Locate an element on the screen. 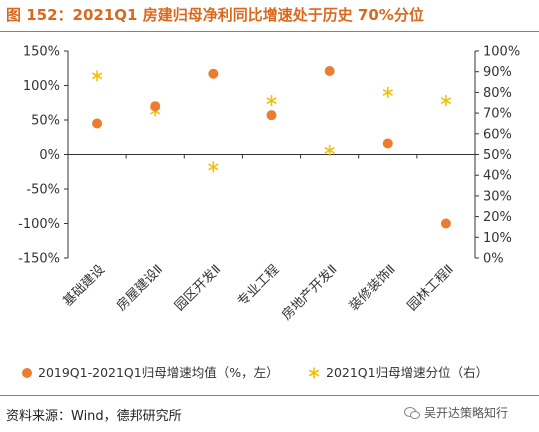 The image size is (539, 432). left-tick-label: 100% is located at coordinates (41, 86).